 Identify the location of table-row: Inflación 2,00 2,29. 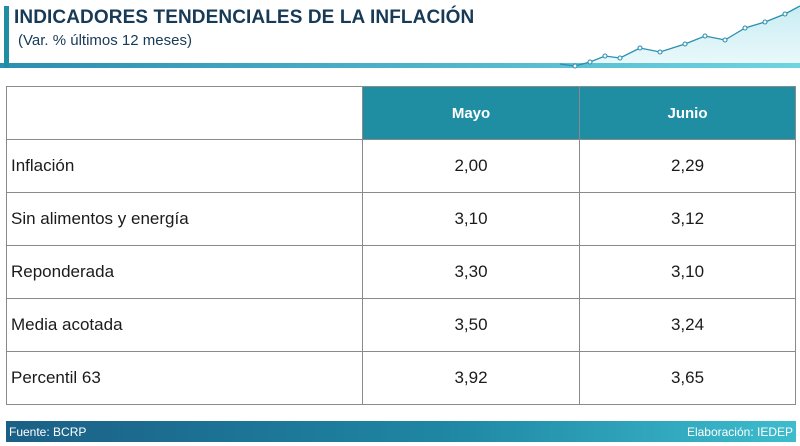
(401, 166).